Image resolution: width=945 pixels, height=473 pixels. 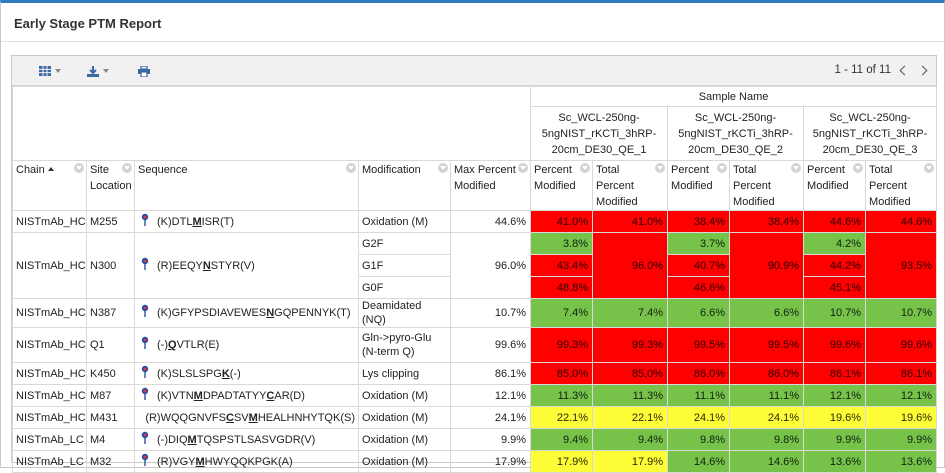 What do you see at coordinates (199, 374) in the screenshot?
I see `sequence-text: (K)SLSLSPGK(-)` at bounding box center [199, 374].